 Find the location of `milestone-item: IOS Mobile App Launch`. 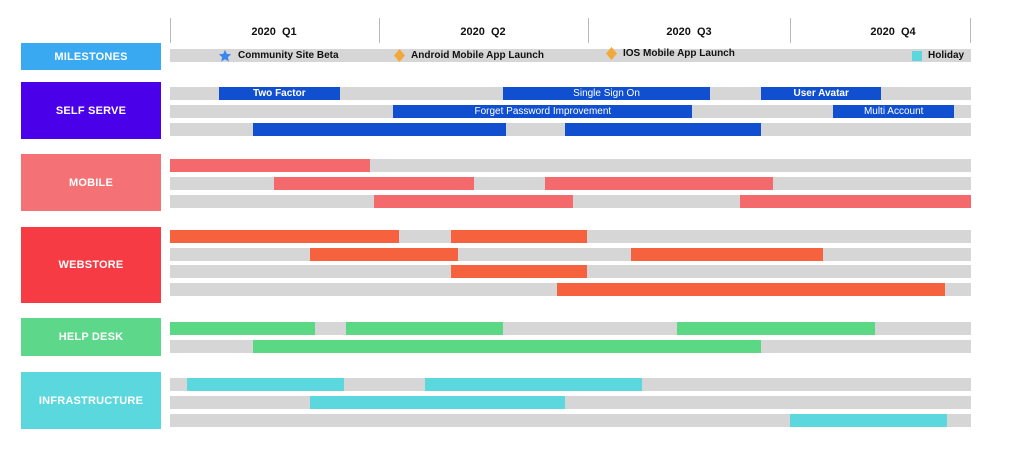

milestone-item: IOS Mobile App Launch is located at coordinates (670, 53).